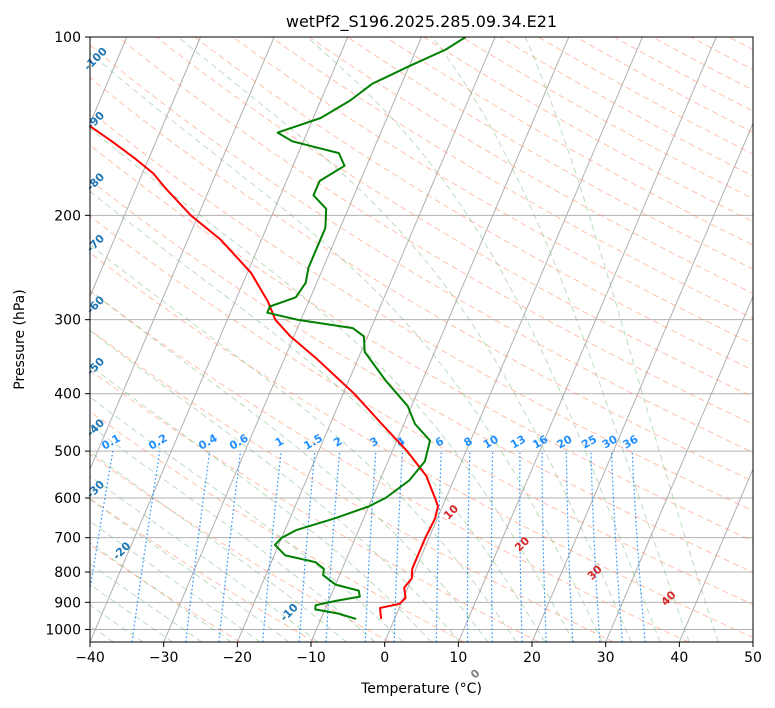 The image size is (775, 708). I want to click on x-tick-label: 0, so click(384, 658).